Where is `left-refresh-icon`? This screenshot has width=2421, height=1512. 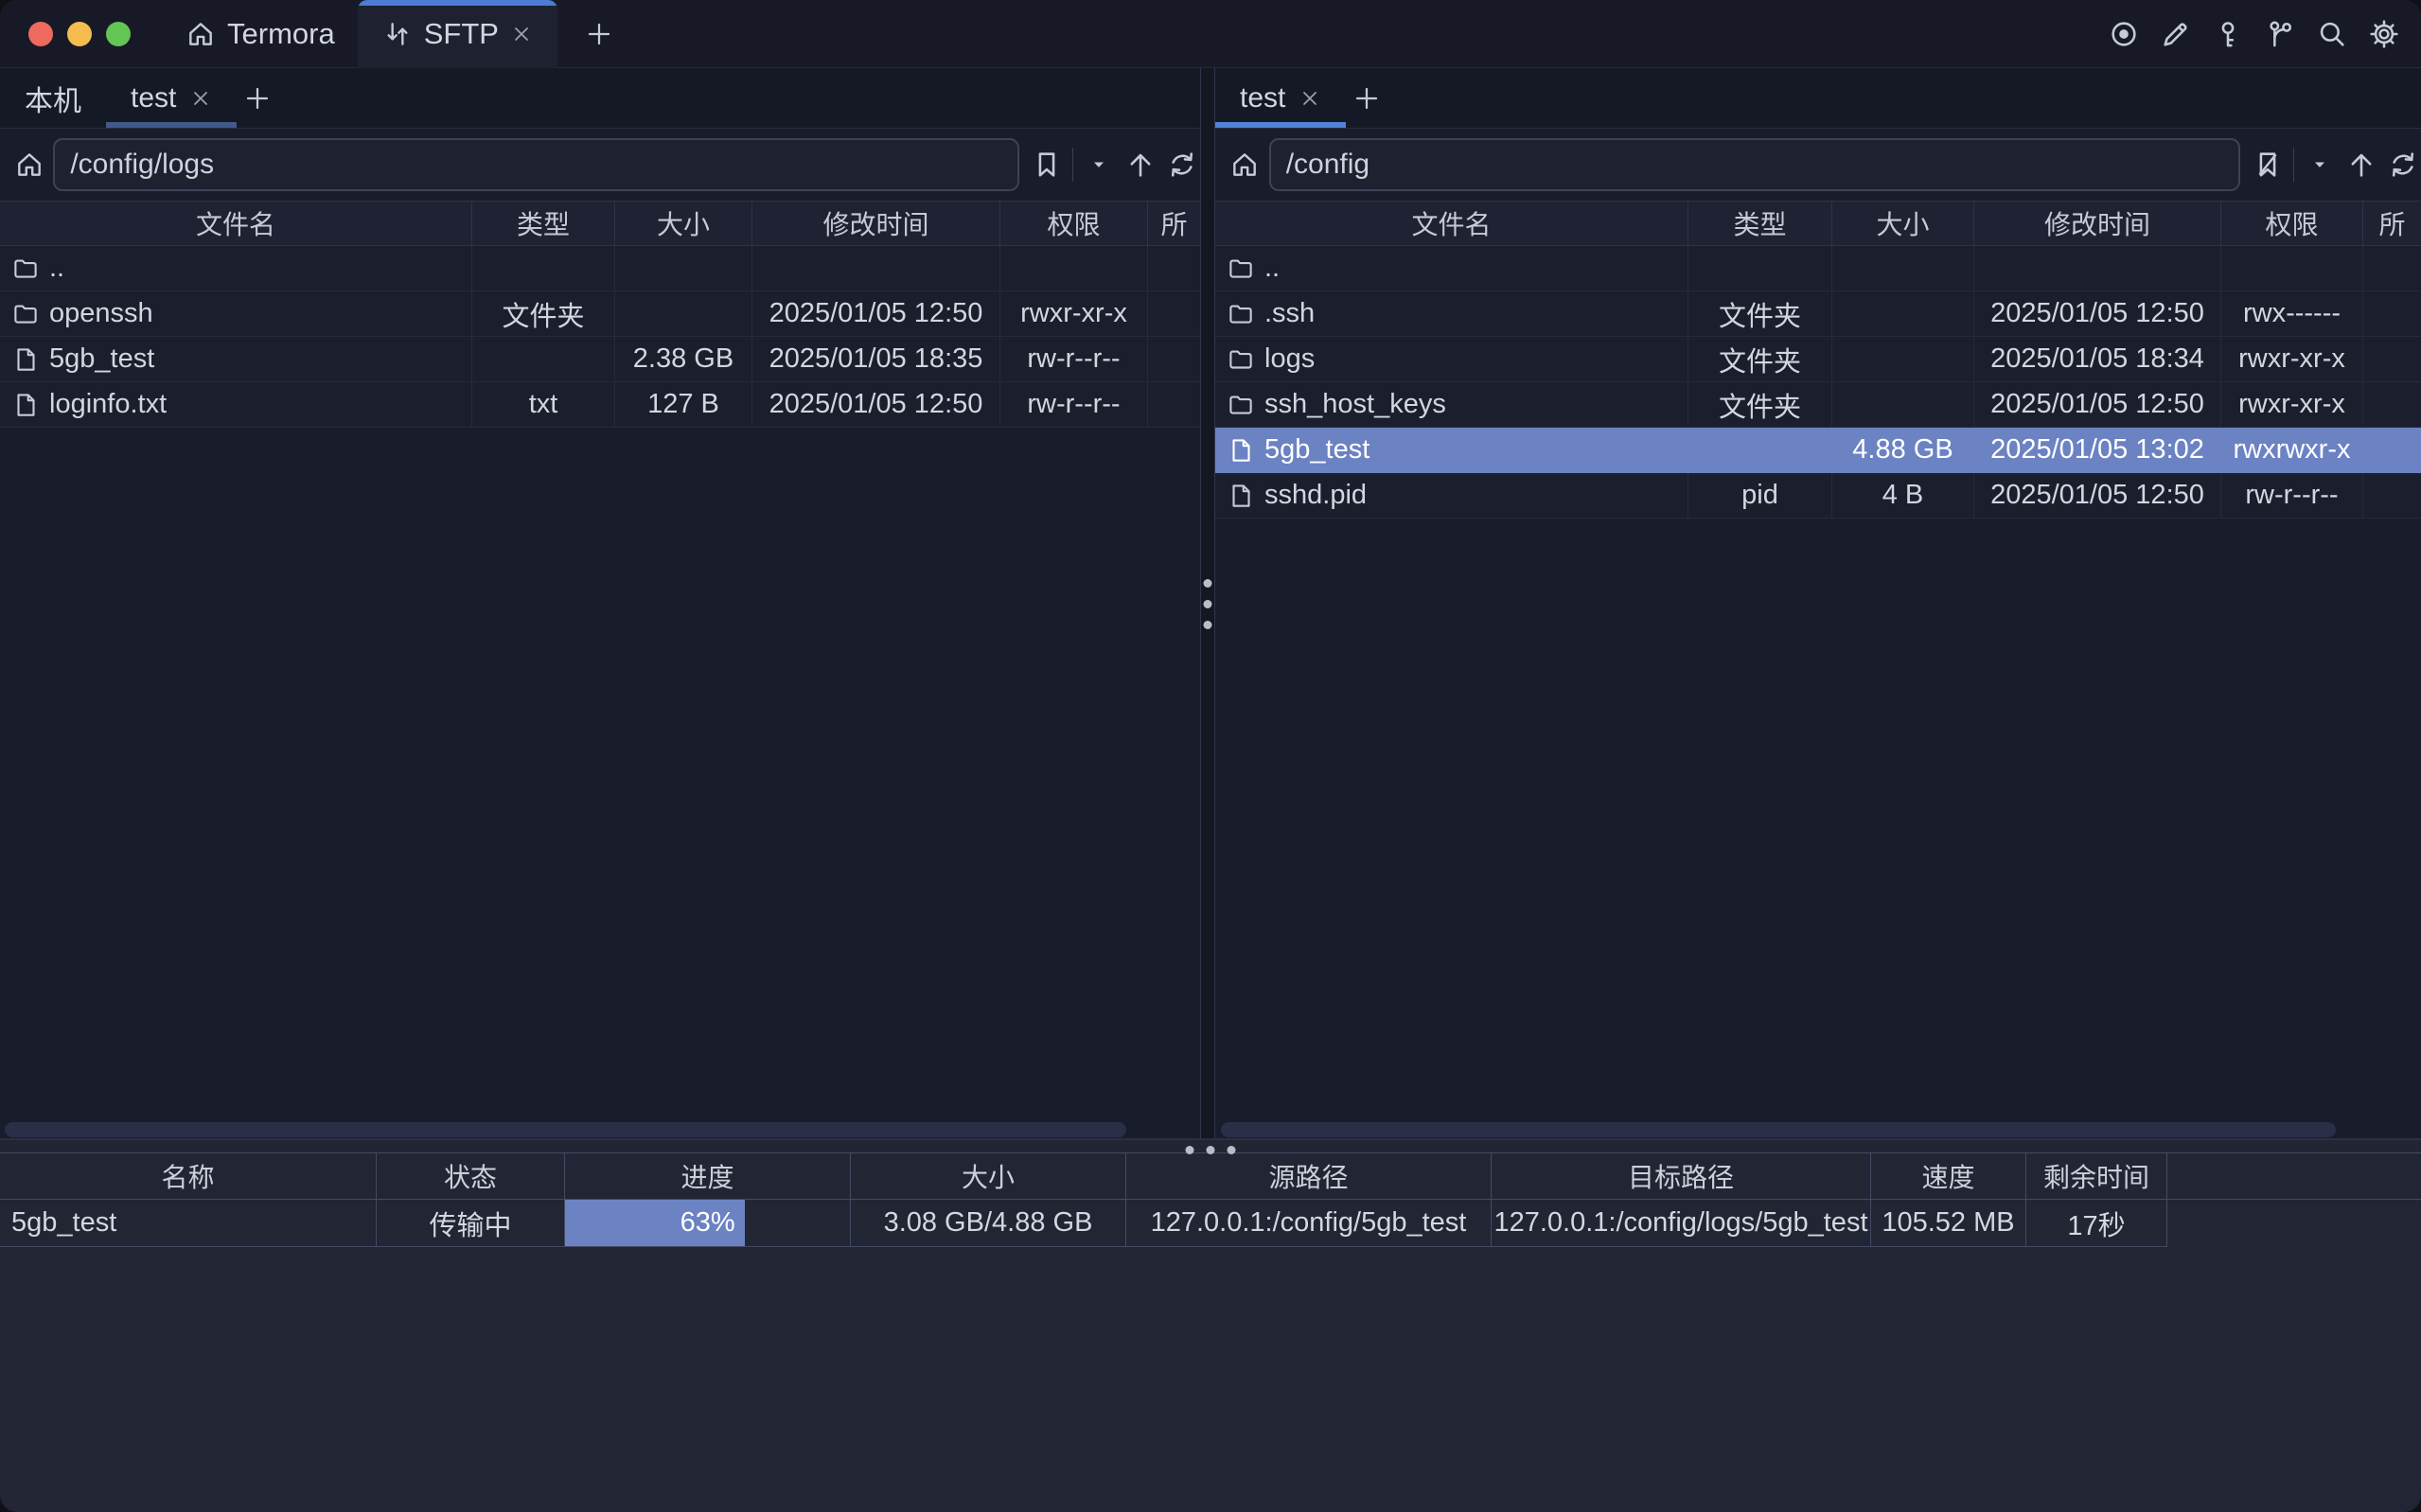 left-refresh-icon is located at coordinates (1182, 165).